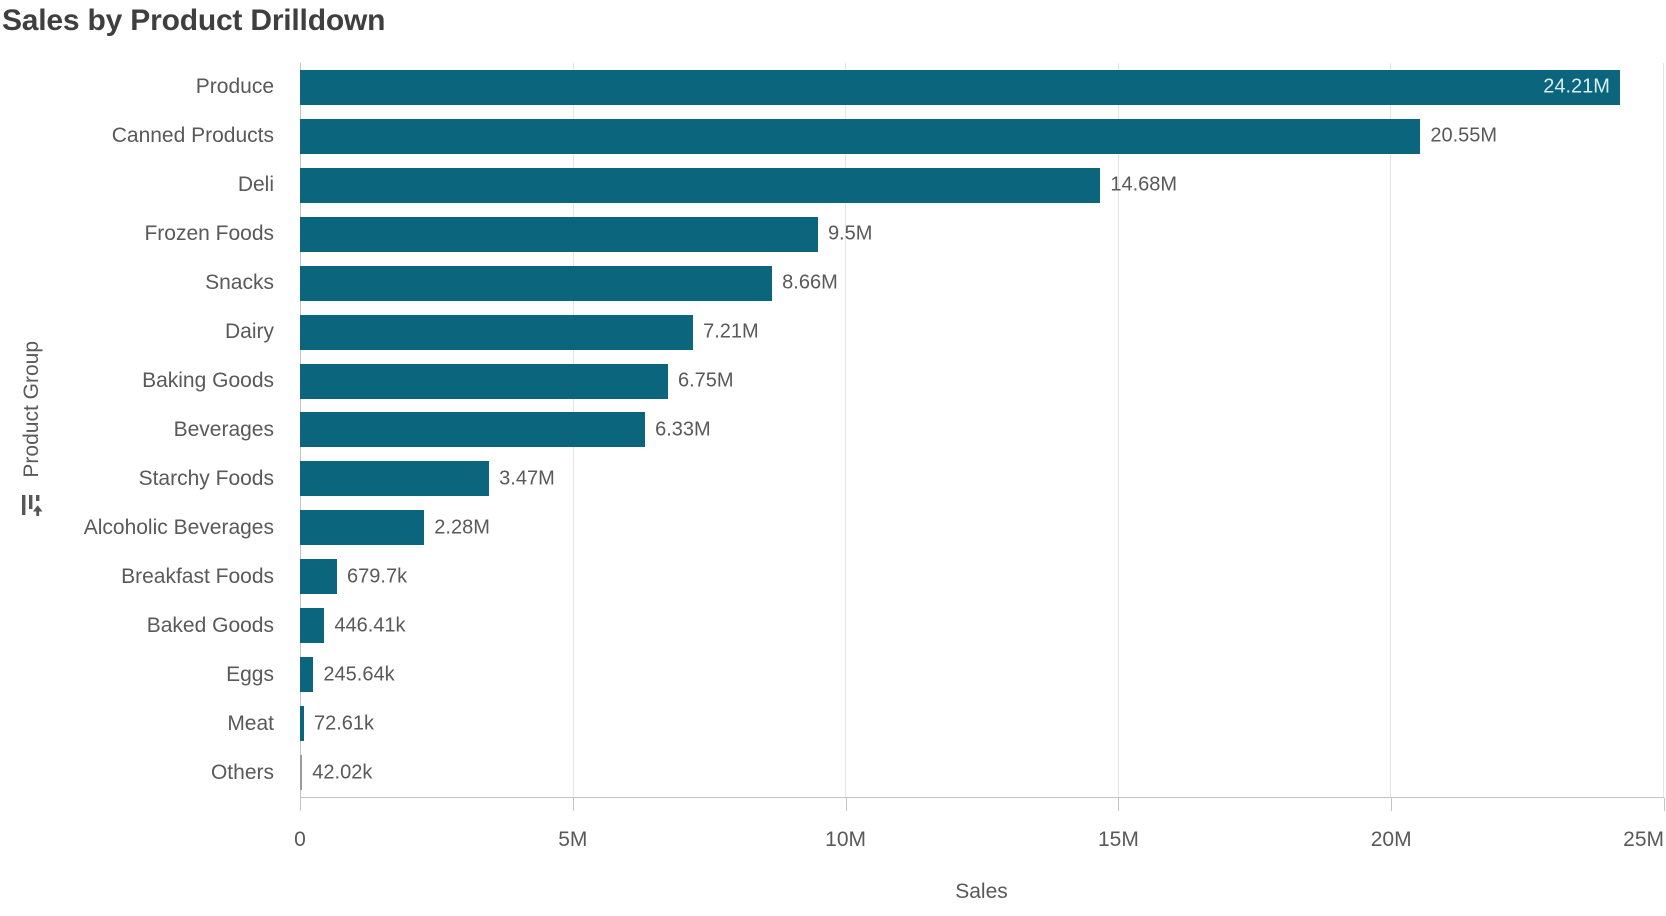 The width and height of the screenshot is (1666, 916). What do you see at coordinates (569, 283) in the screenshot?
I see `bar: 8.66M` at bounding box center [569, 283].